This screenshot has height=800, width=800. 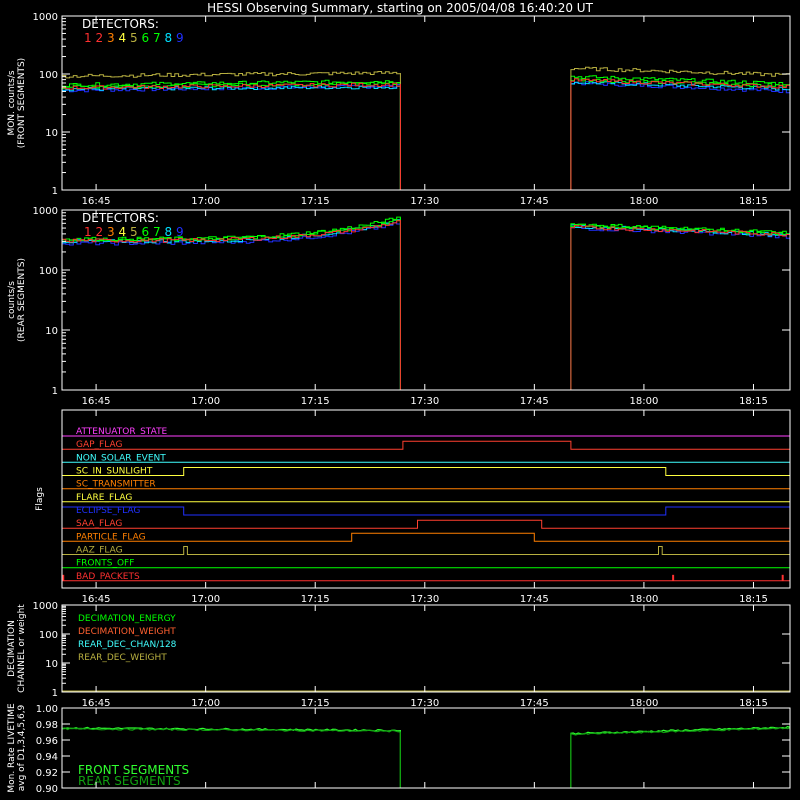 What do you see at coordinates (534, 599) in the screenshot?
I see `x-tick-label-2-4: 17:45` at bounding box center [534, 599].